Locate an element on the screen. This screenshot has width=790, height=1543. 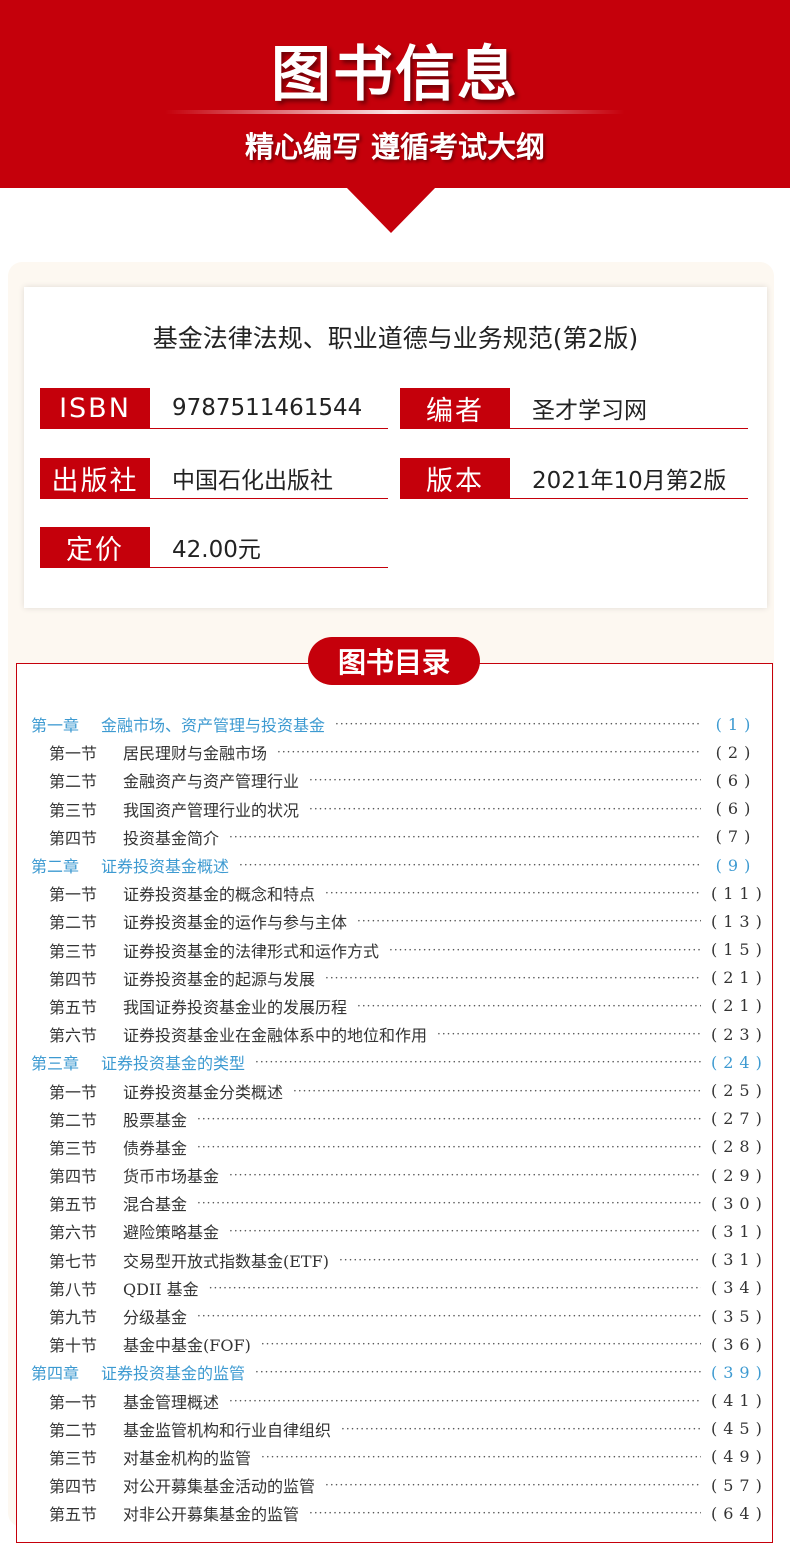
toc-entry-title: 基金中基金(FOF) is located at coordinates (187, 1346).